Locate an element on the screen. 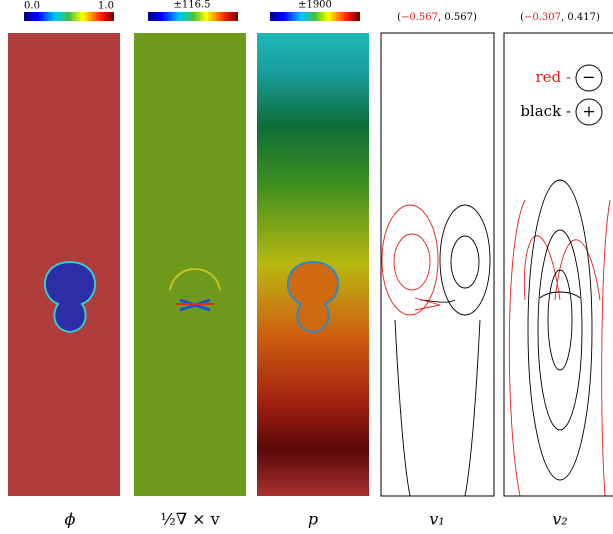 This screenshot has height=534, width=613. caption: v₁ is located at coordinates (436, 519).